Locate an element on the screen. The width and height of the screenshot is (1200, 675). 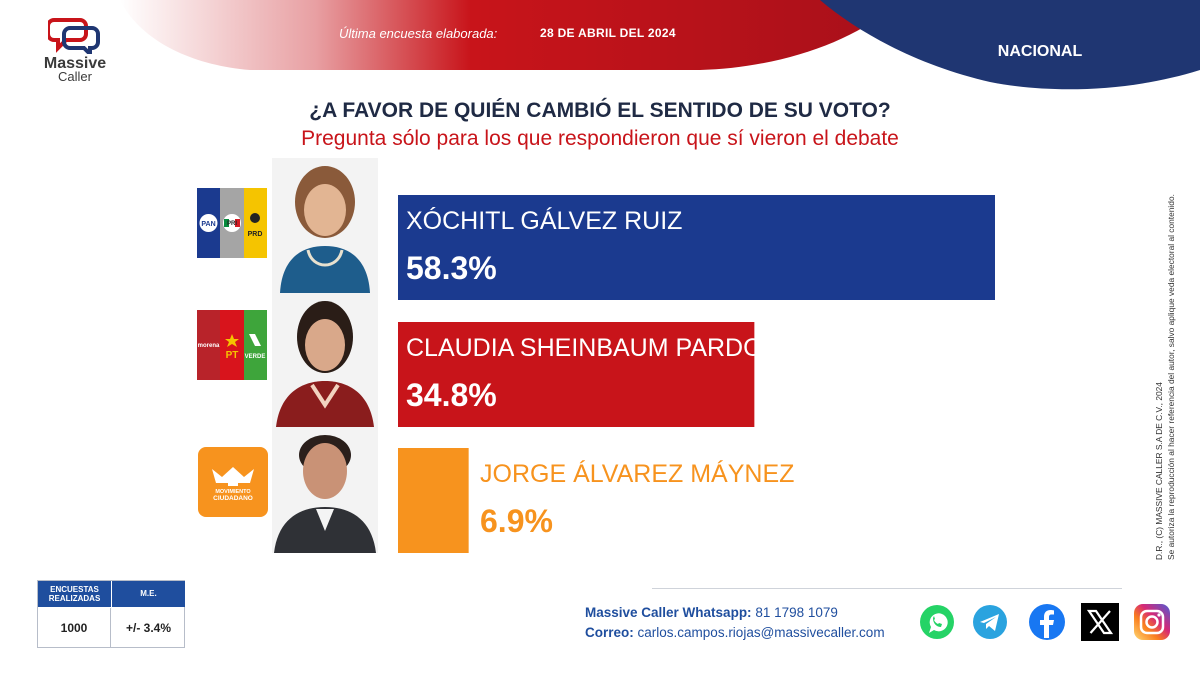
morena-logo-text: morena is located at coordinates (209, 346).